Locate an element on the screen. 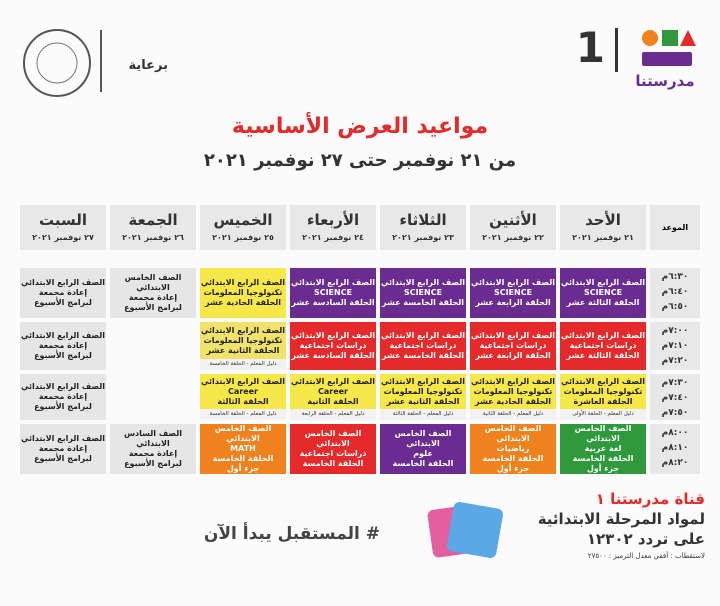  schedule-cell: الصف الخامس الابتدائي علوم الحلقة الخامسة is located at coordinates (423, 449).